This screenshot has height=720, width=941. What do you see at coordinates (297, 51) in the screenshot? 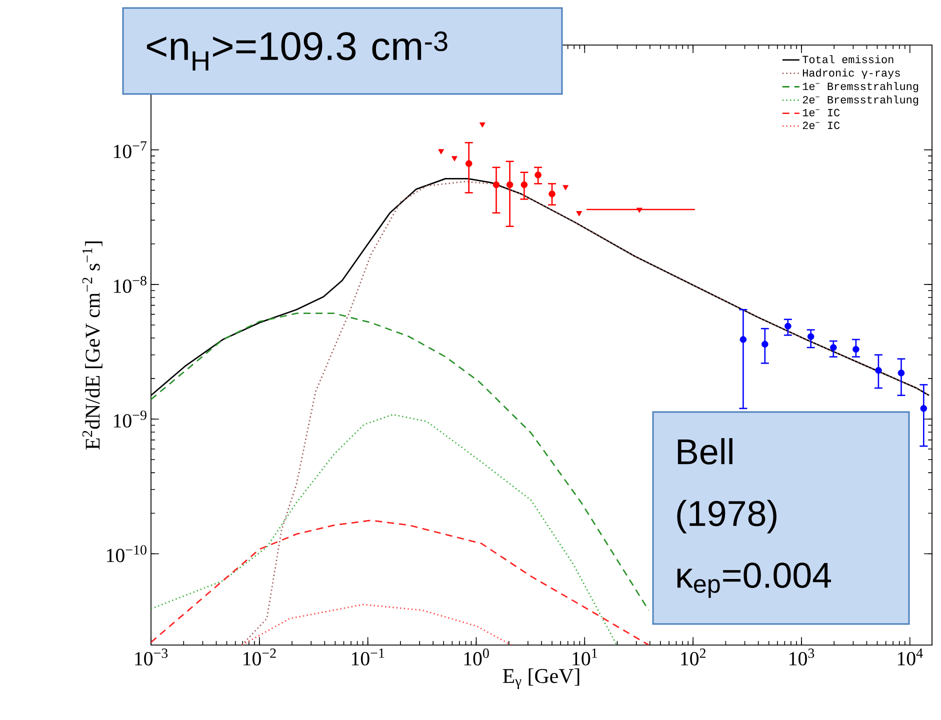
I see `annotation: <n$_{H}$>=109.3 cm$^{-3}$` at bounding box center [297, 51].